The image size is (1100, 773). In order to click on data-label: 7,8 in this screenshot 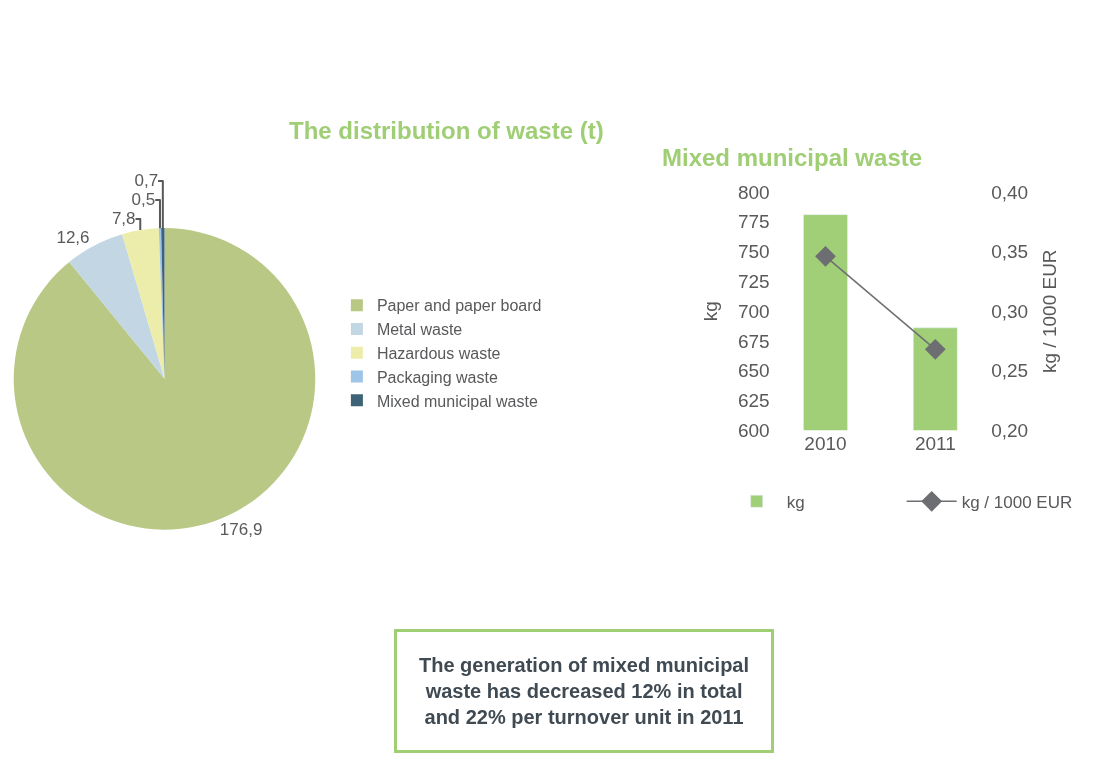, I will do `click(123, 219)`.